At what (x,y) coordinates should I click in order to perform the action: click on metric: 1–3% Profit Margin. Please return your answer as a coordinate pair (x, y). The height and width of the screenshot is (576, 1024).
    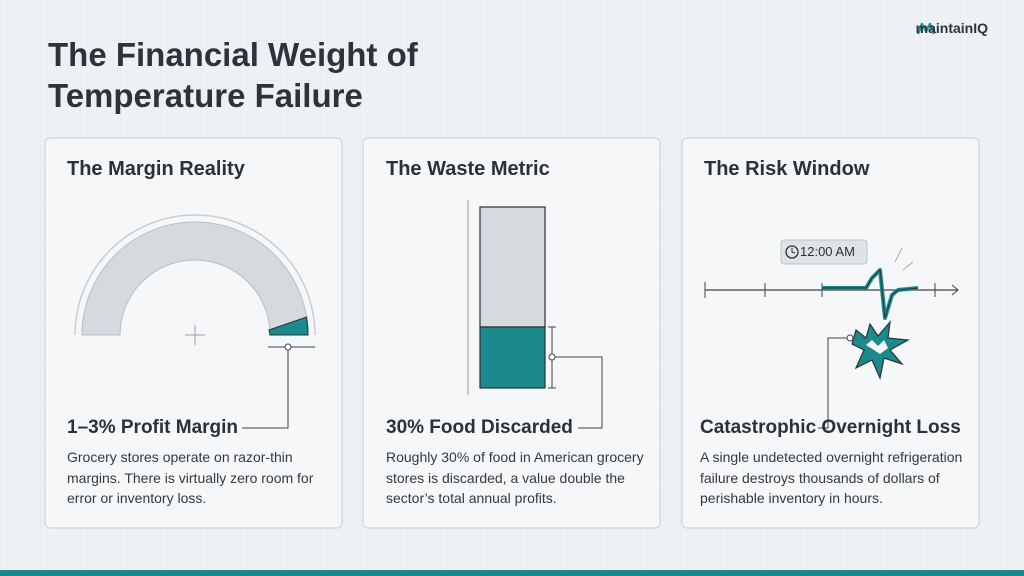
    Looking at the image, I should click on (153, 427).